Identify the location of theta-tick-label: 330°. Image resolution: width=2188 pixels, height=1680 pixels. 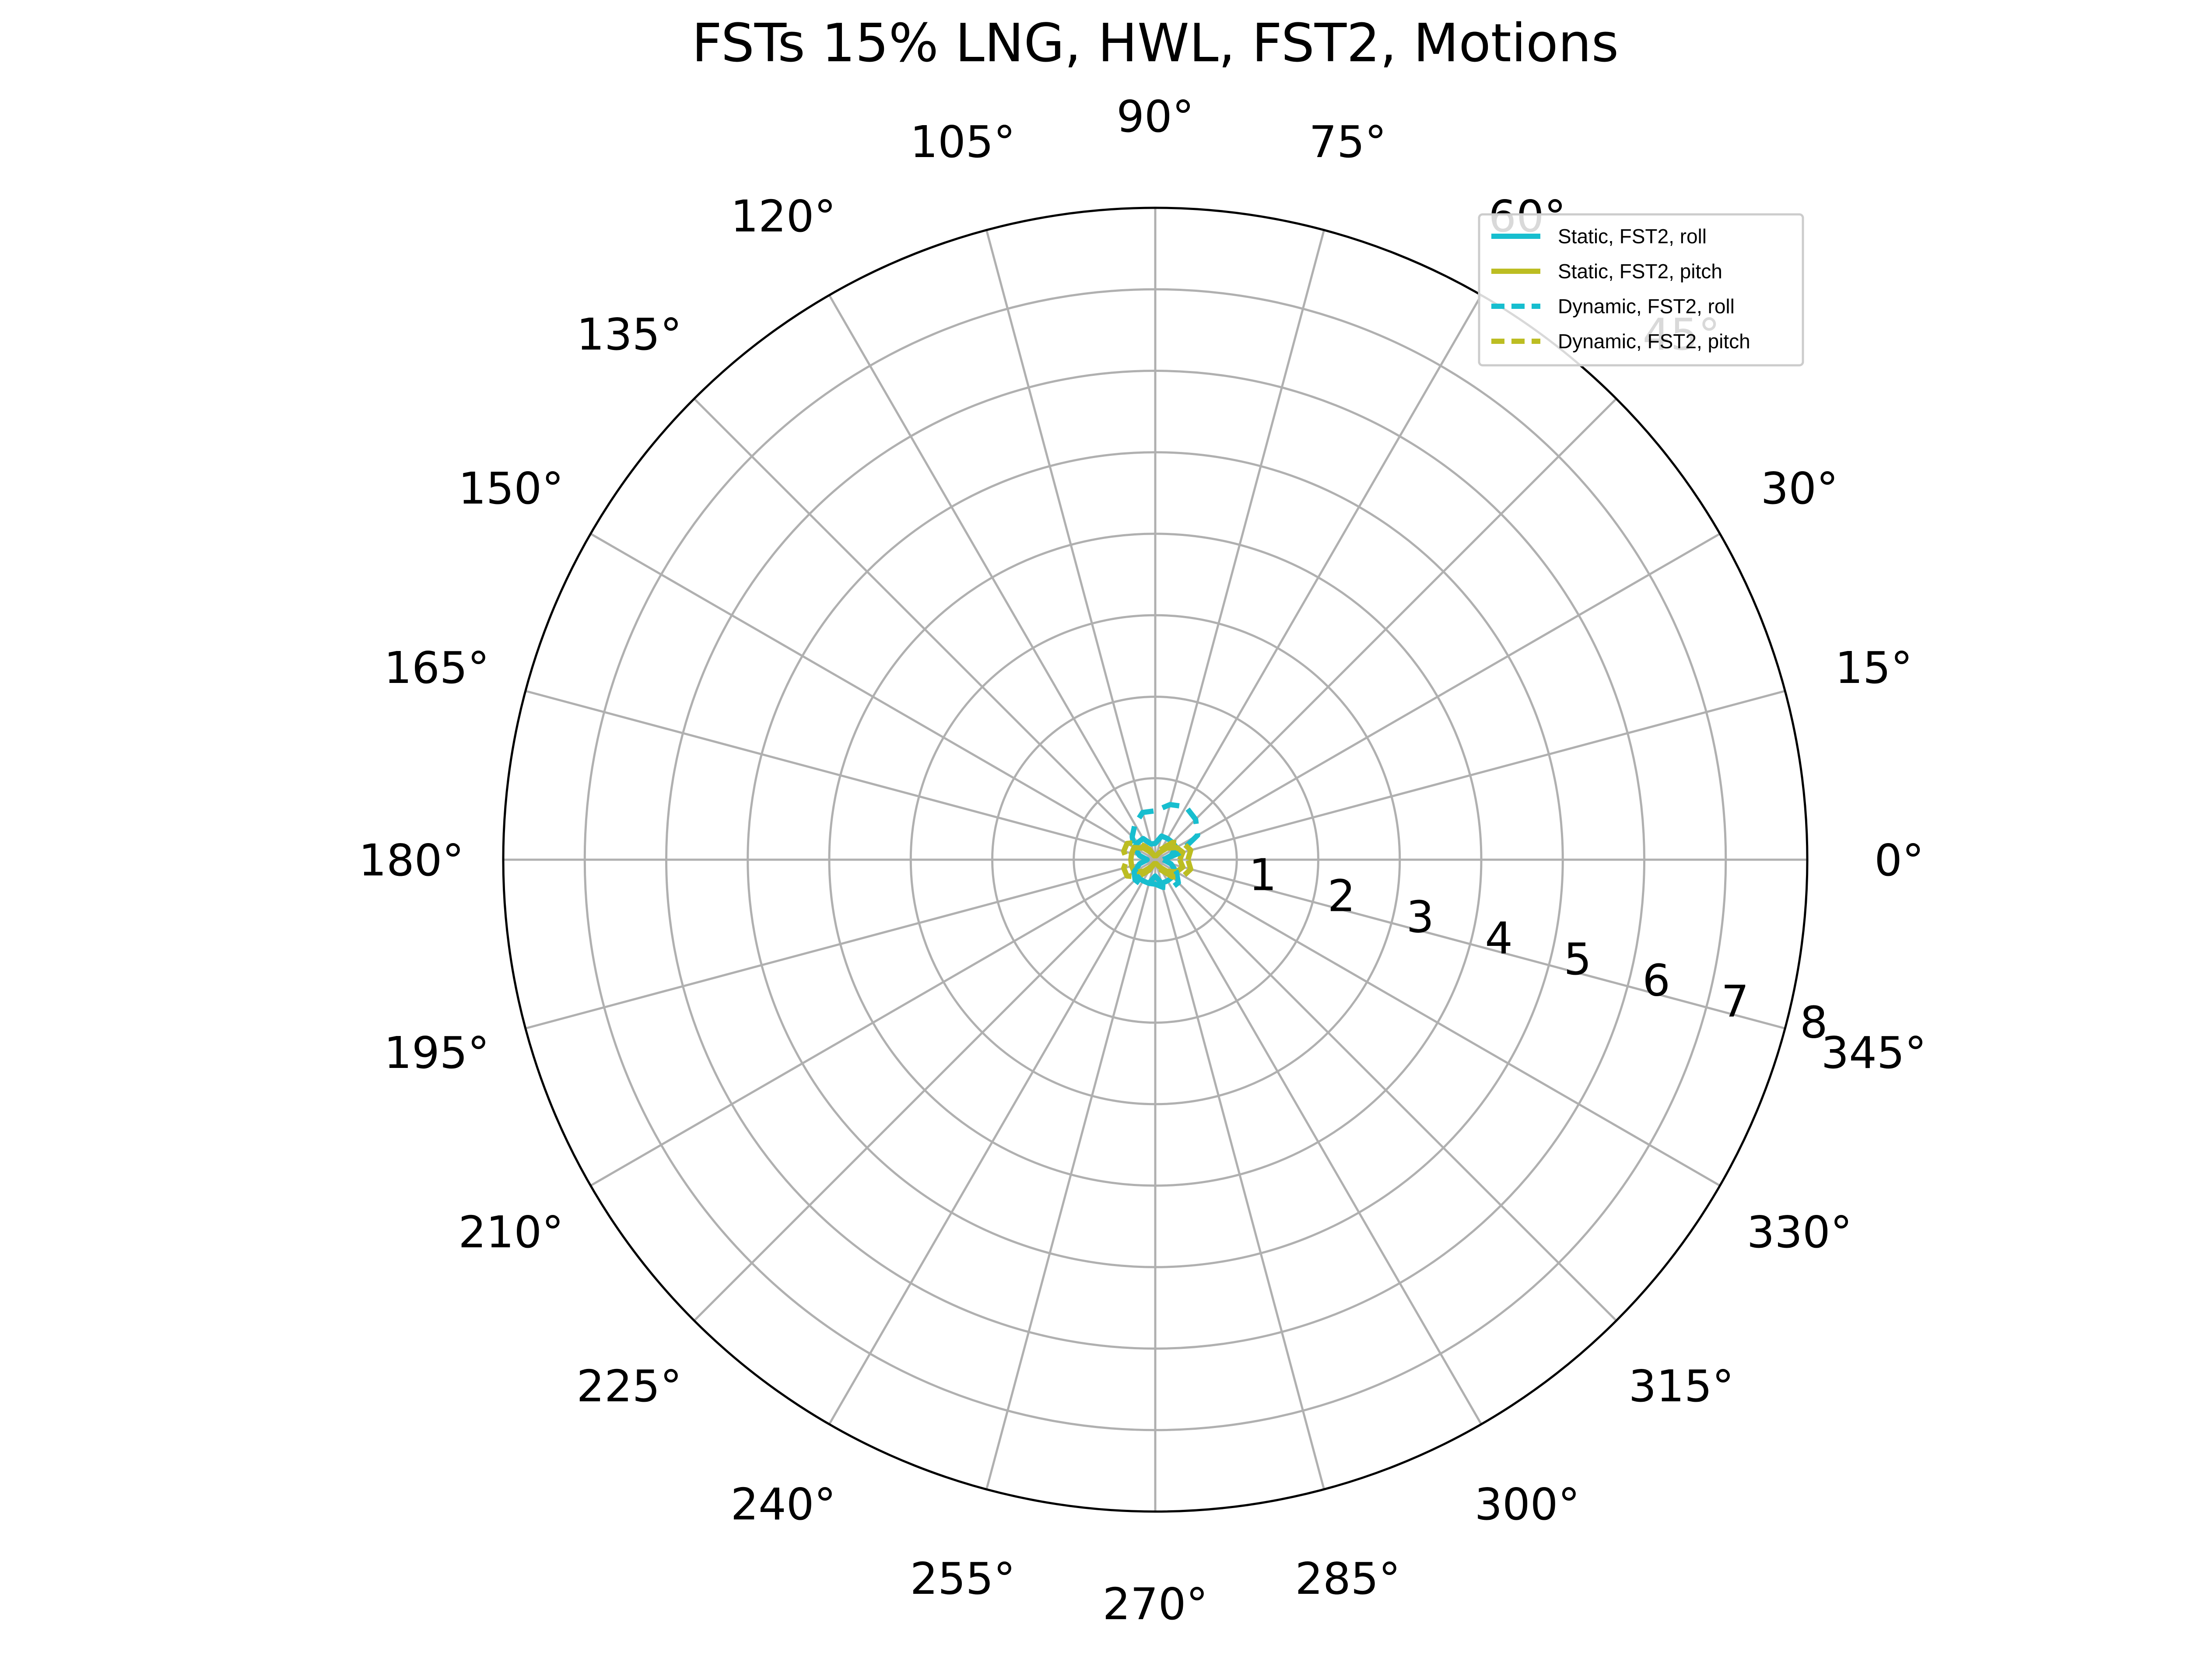
(1800, 1232).